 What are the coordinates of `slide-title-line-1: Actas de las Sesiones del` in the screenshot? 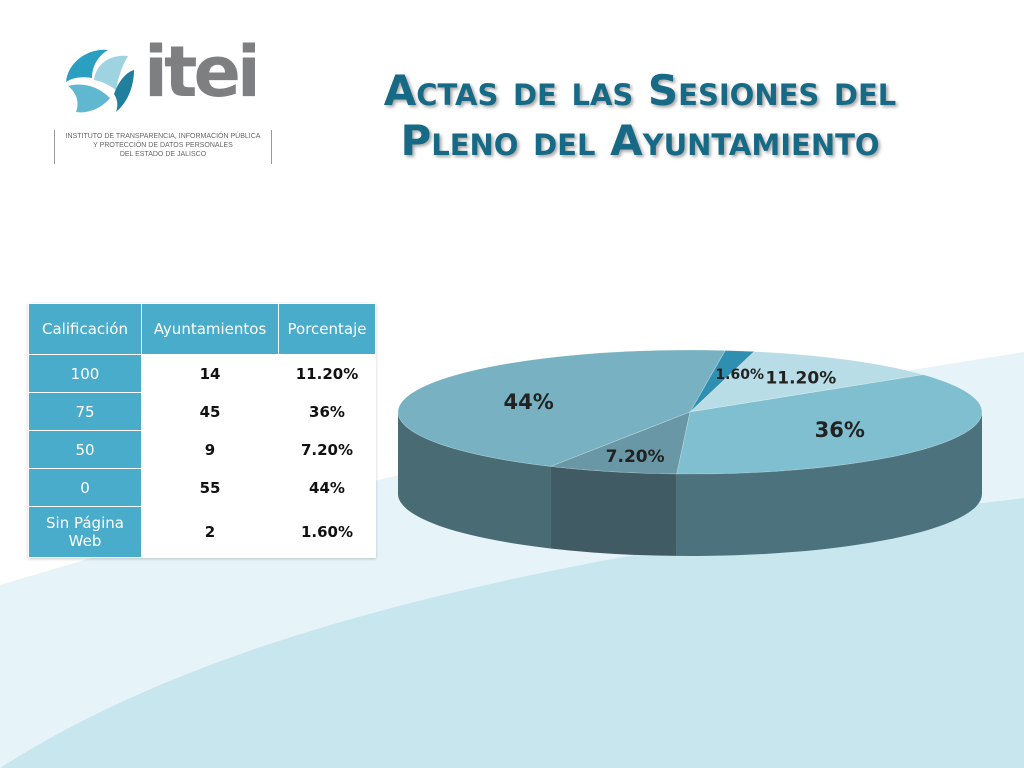 It's located at (640, 90).